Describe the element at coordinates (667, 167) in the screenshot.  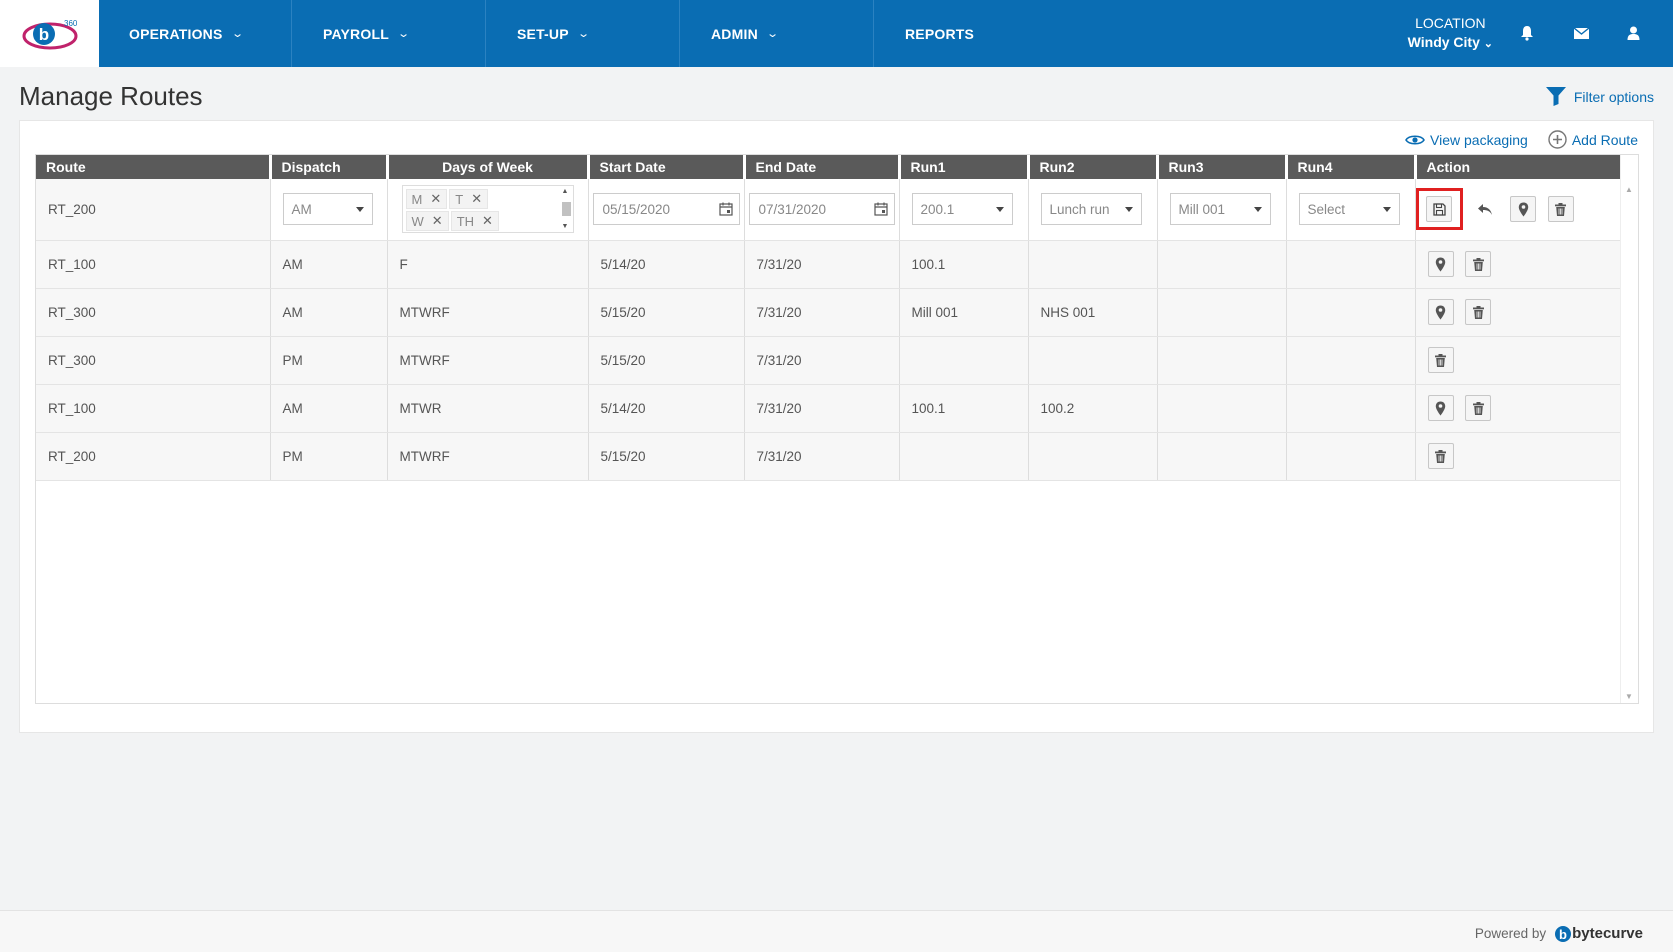
I see `column-header-start-date: Start Date` at that location.